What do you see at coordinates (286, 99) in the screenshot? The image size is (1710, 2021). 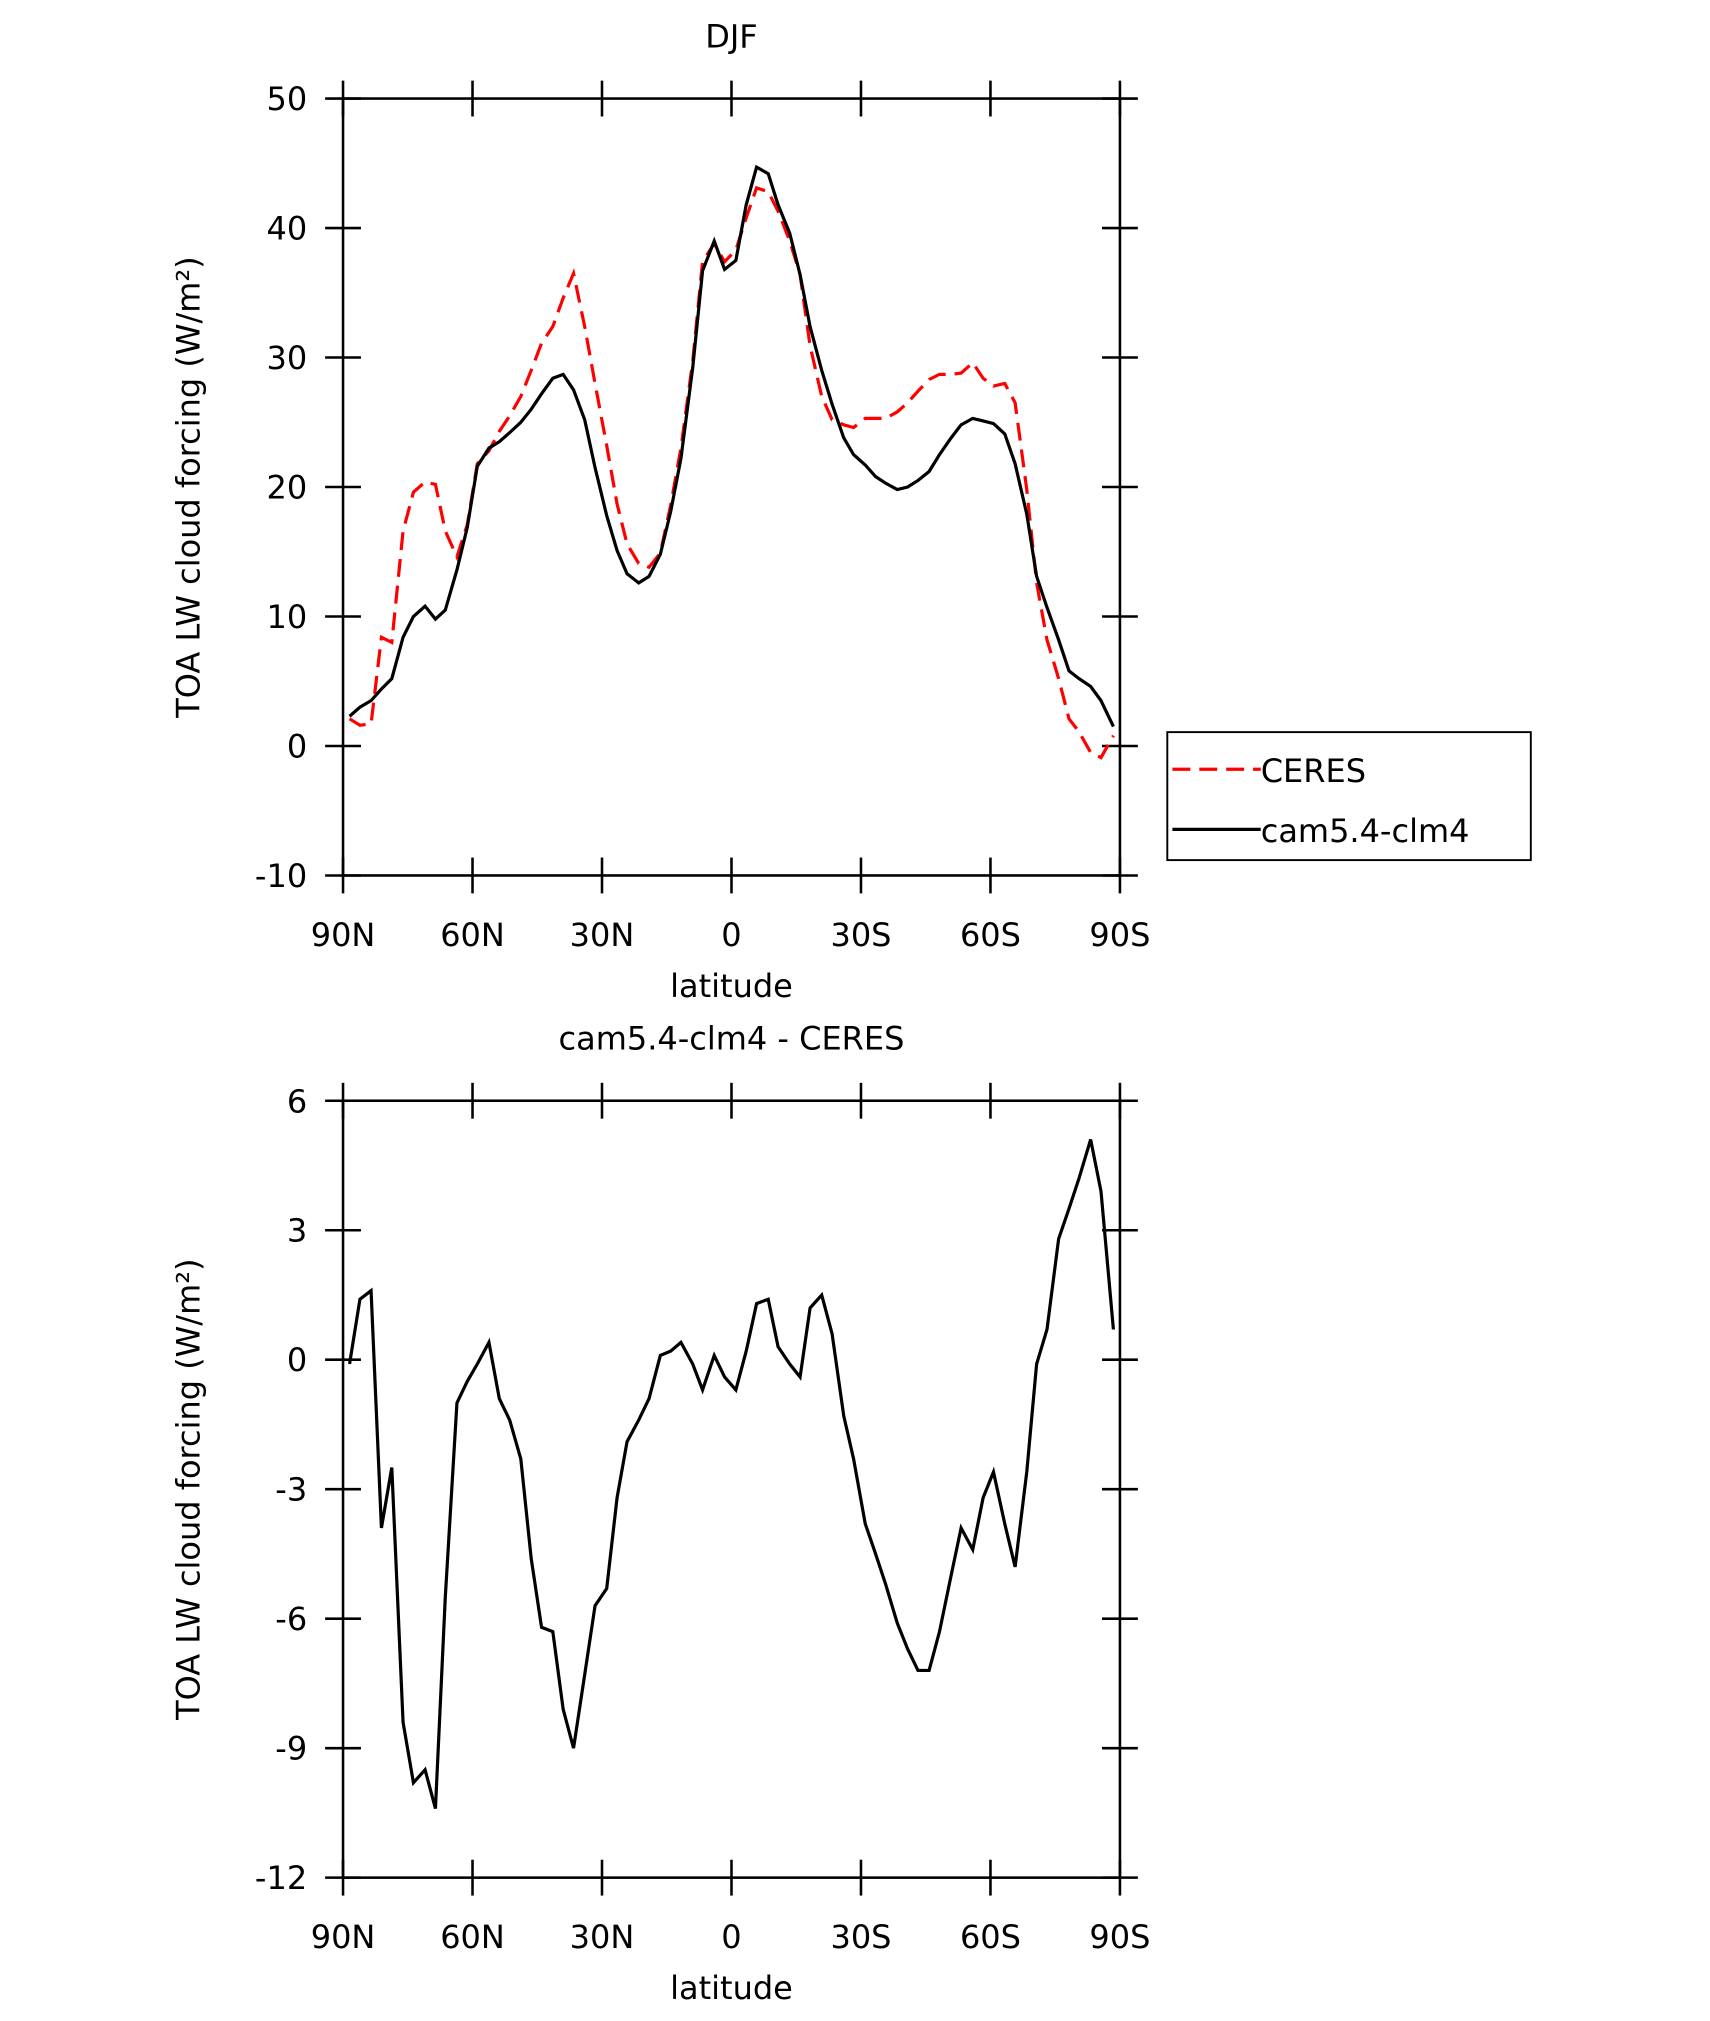 I see `y-tick-label: 50` at bounding box center [286, 99].